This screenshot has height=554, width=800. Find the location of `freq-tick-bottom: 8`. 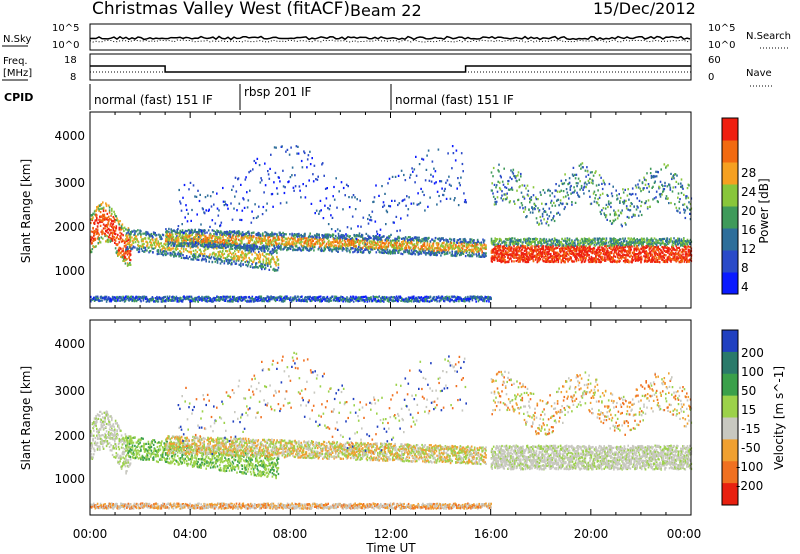

freq-tick-bottom: 8 is located at coordinates (73, 77).